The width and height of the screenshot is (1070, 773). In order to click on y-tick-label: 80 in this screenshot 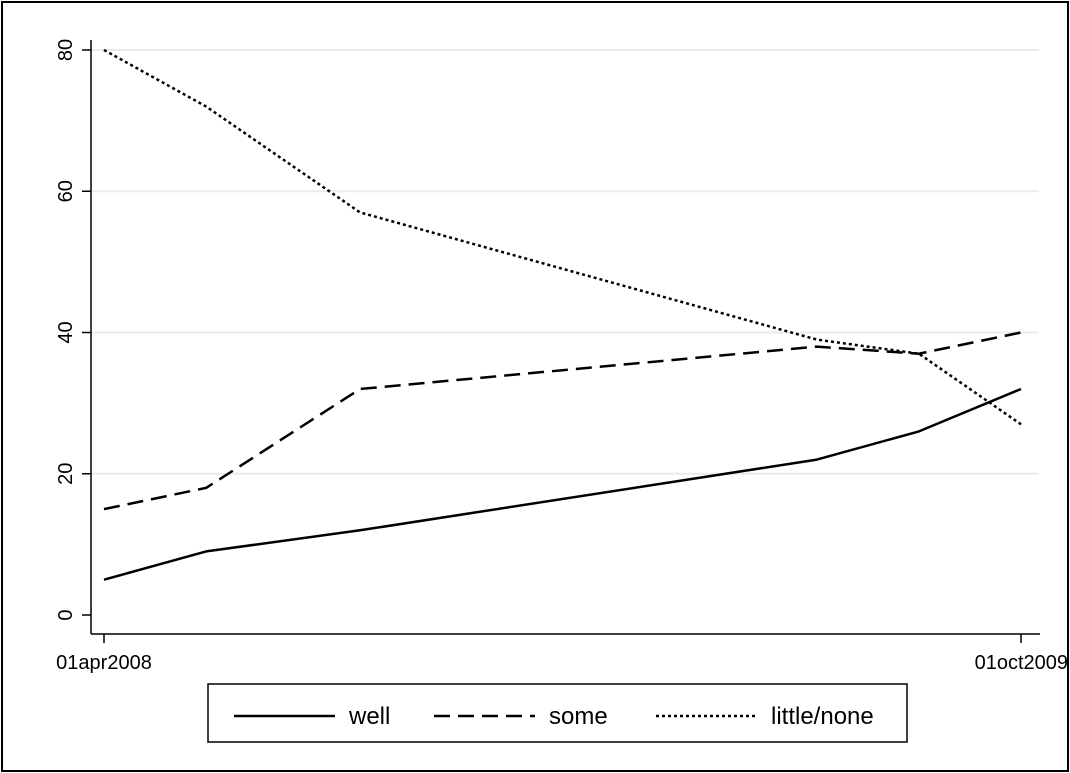, I will do `click(66, 50)`.